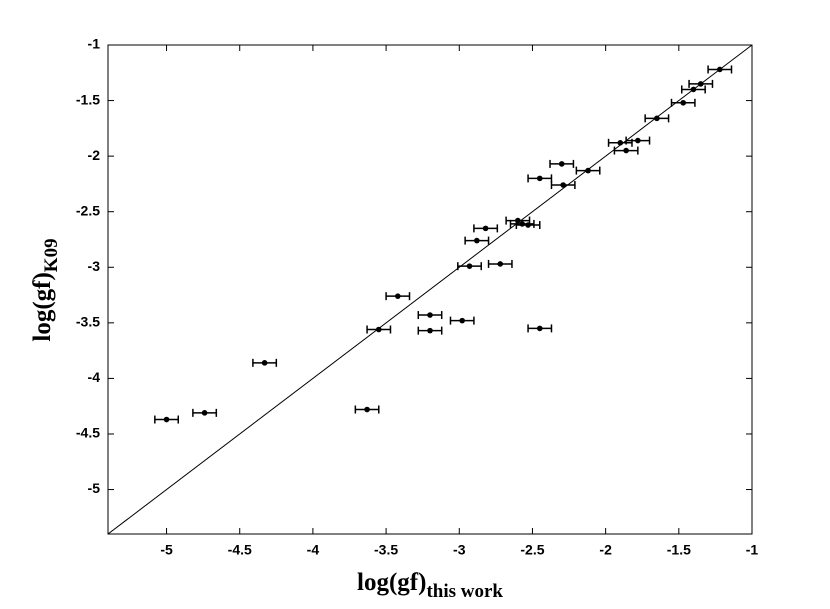  Describe the element at coordinates (386, 550) in the screenshot. I see `x-tick-label: -3.5` at that location.